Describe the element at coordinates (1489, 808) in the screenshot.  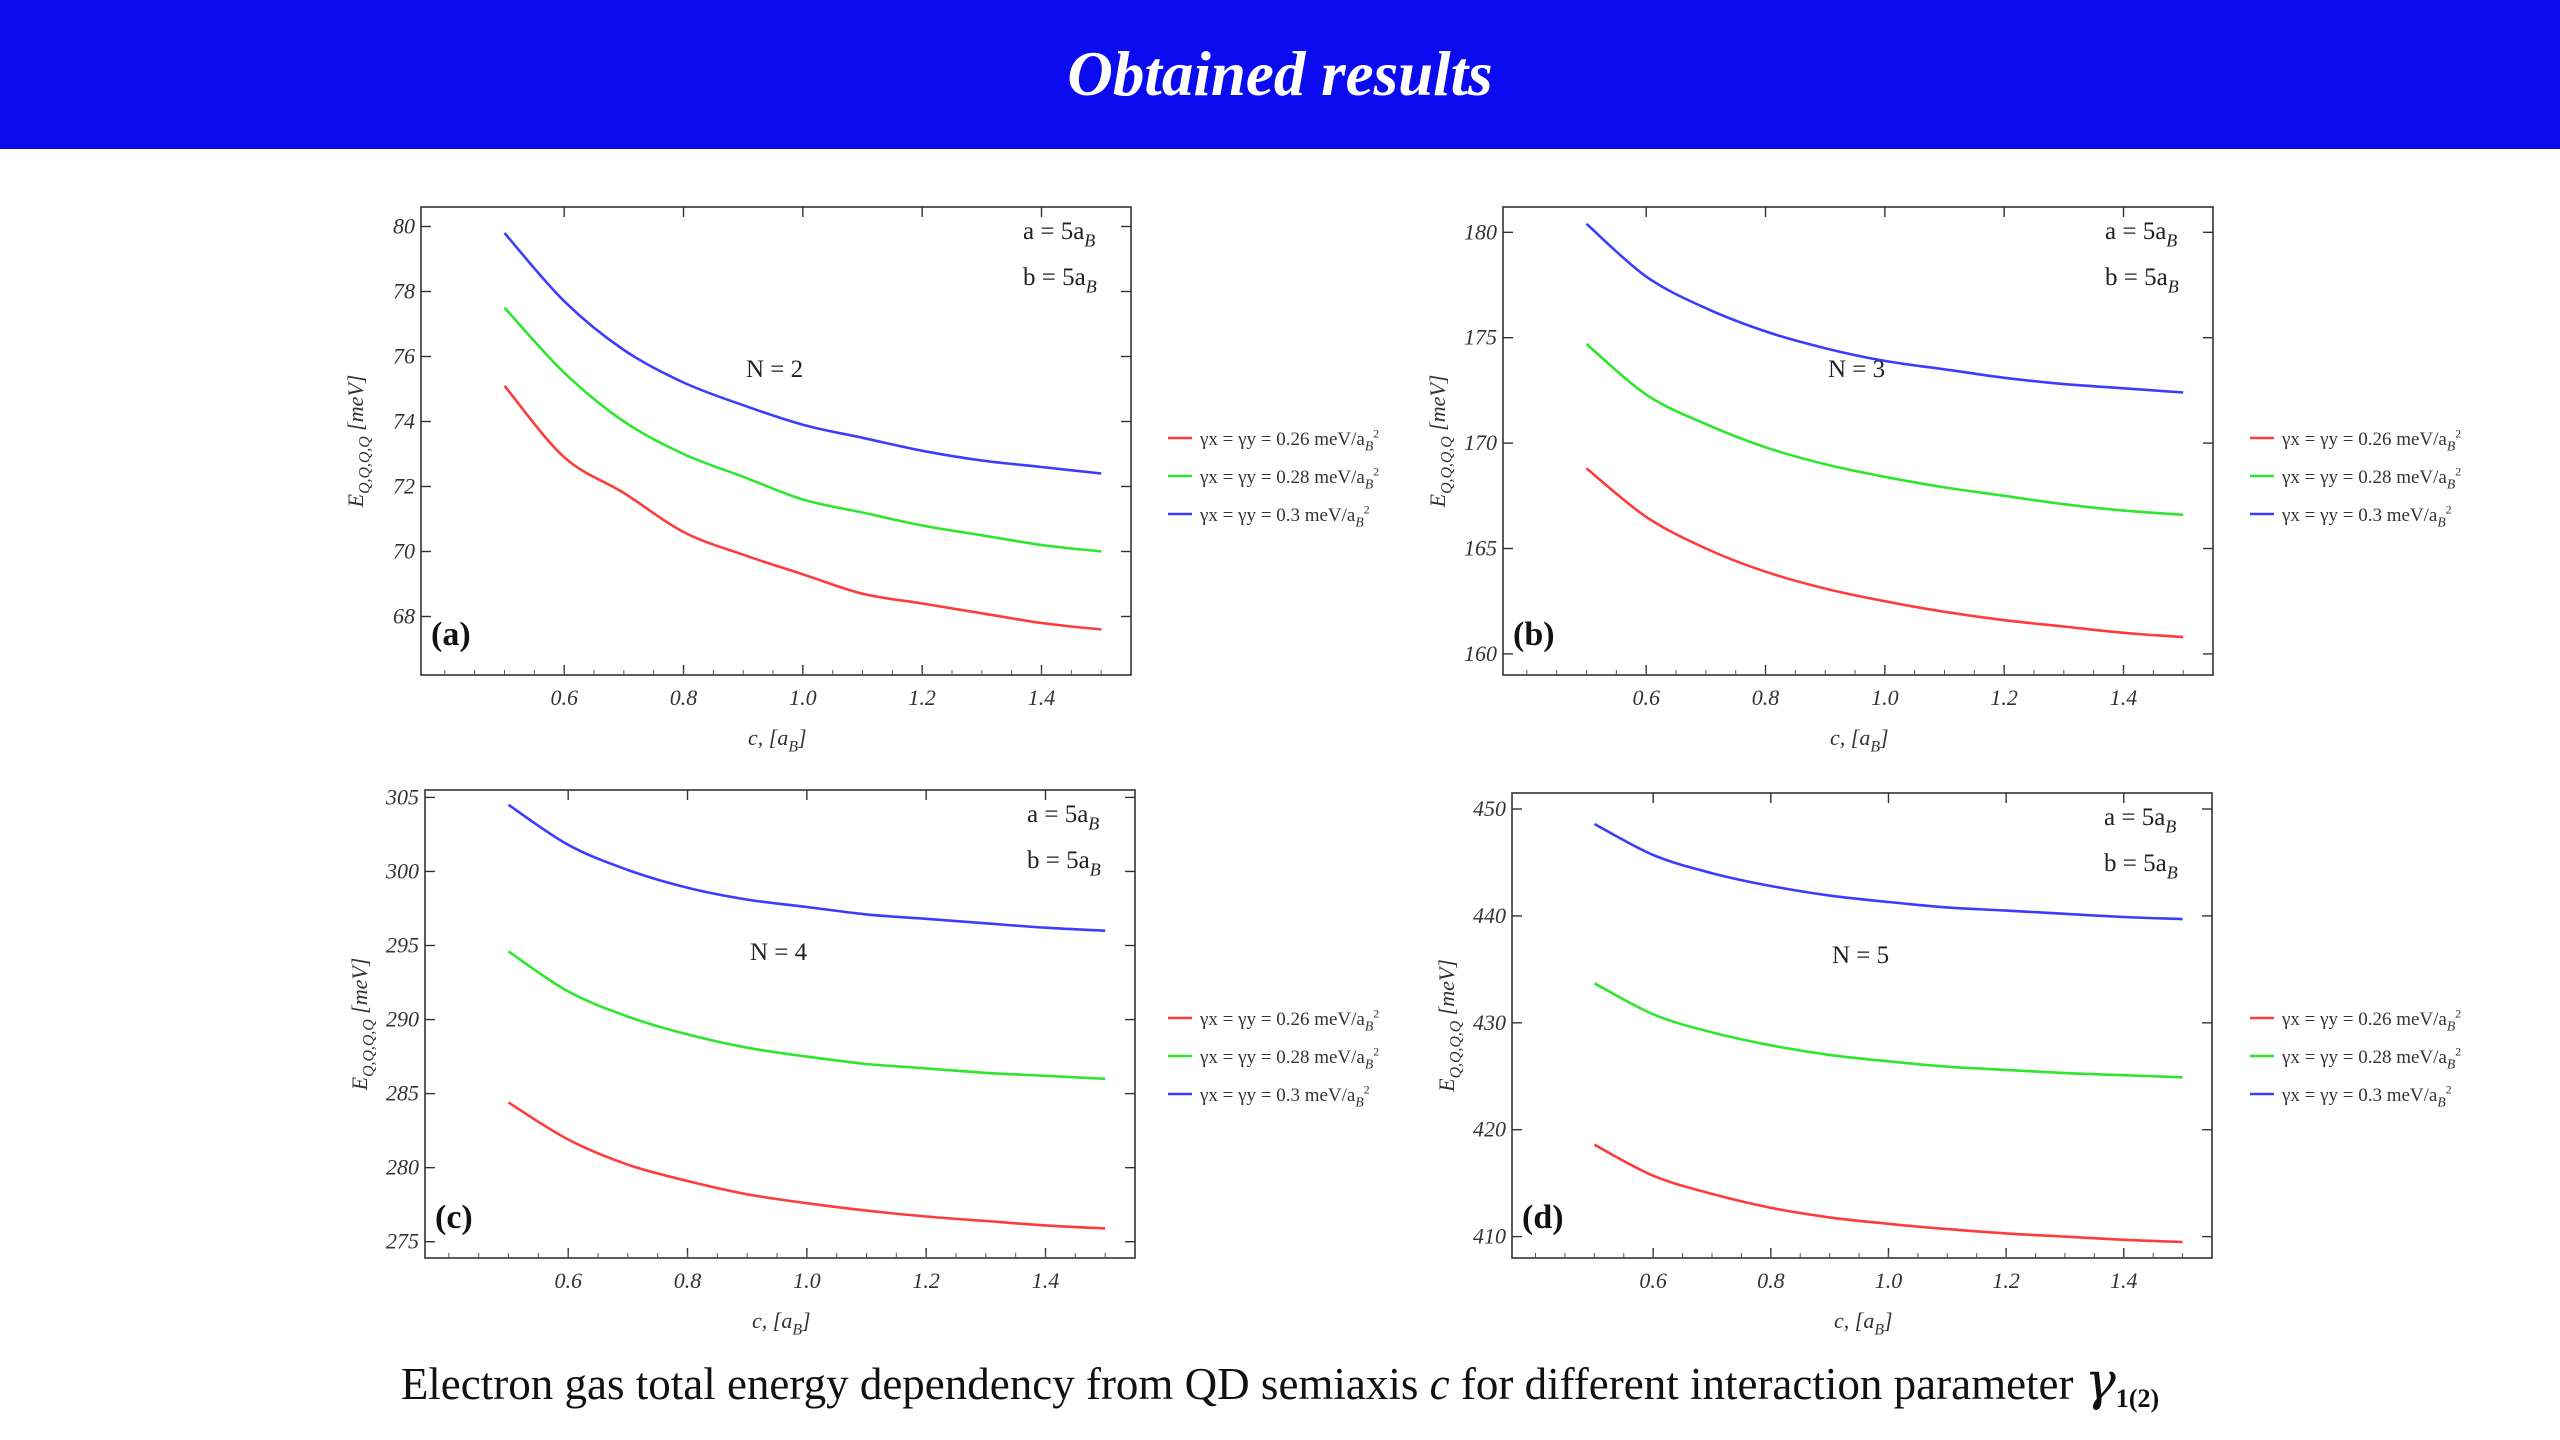
I see `y-tick-label: 450` at that location.